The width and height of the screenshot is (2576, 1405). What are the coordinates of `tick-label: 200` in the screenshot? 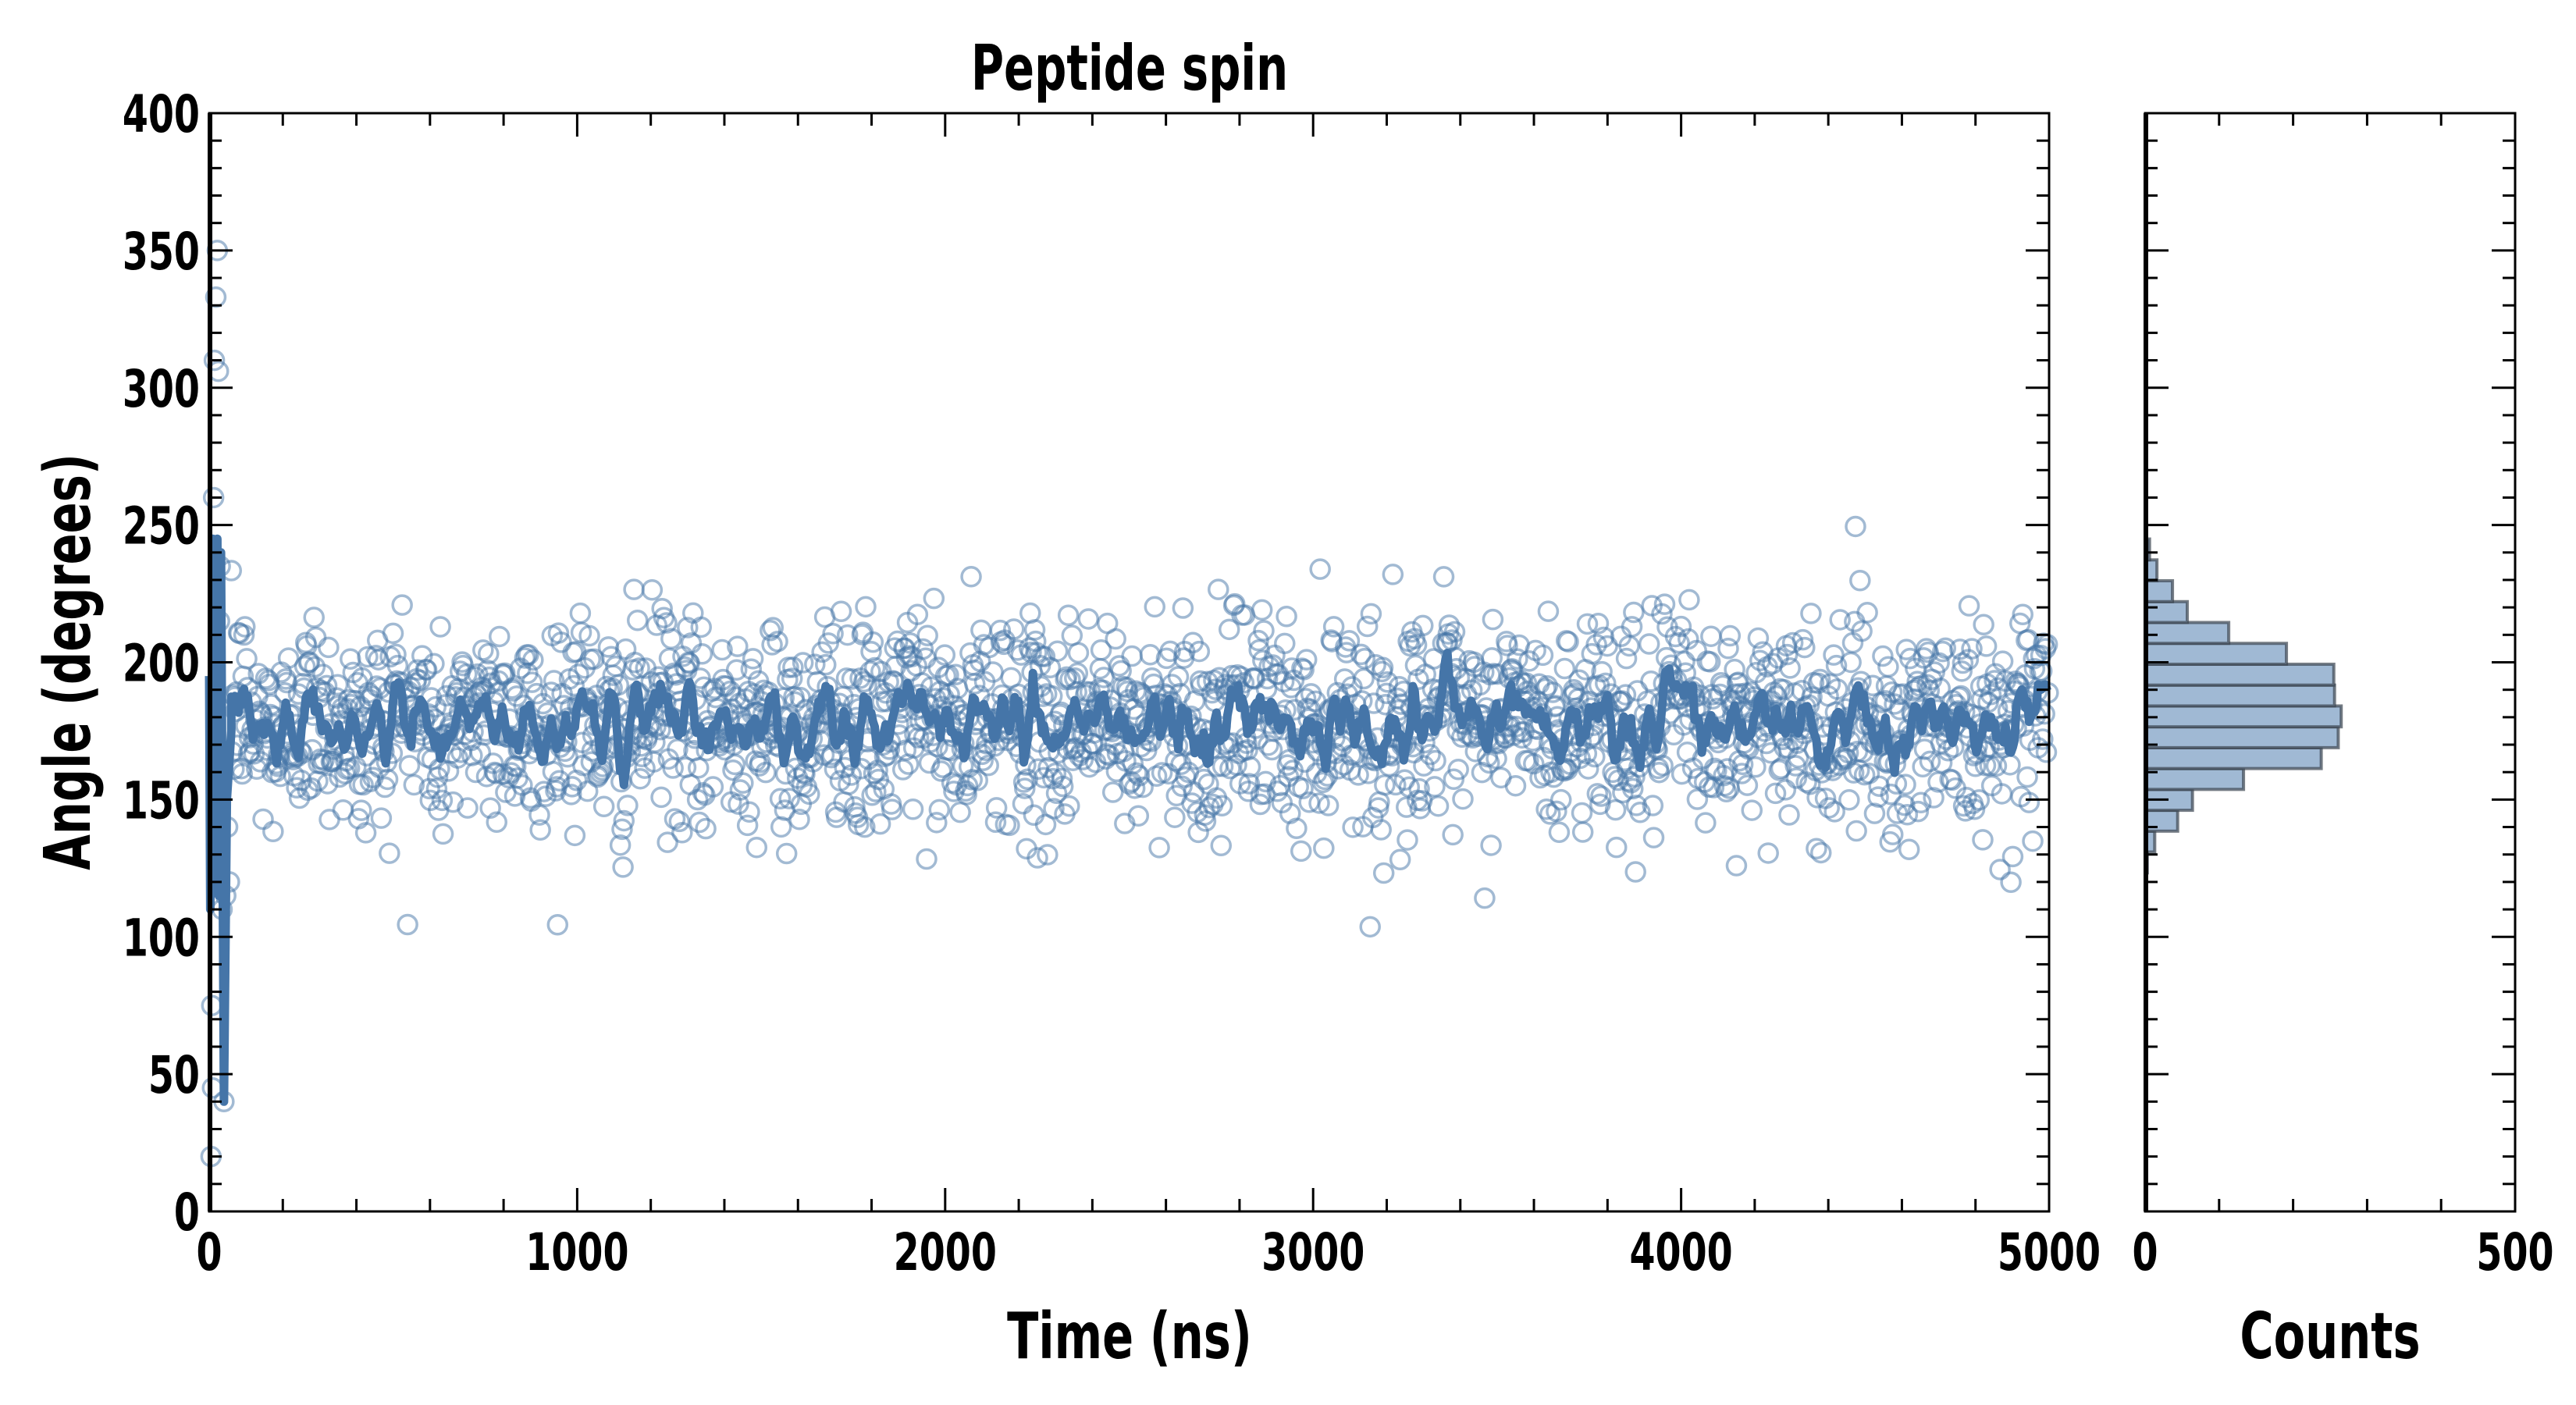 It's located at (161, 664).